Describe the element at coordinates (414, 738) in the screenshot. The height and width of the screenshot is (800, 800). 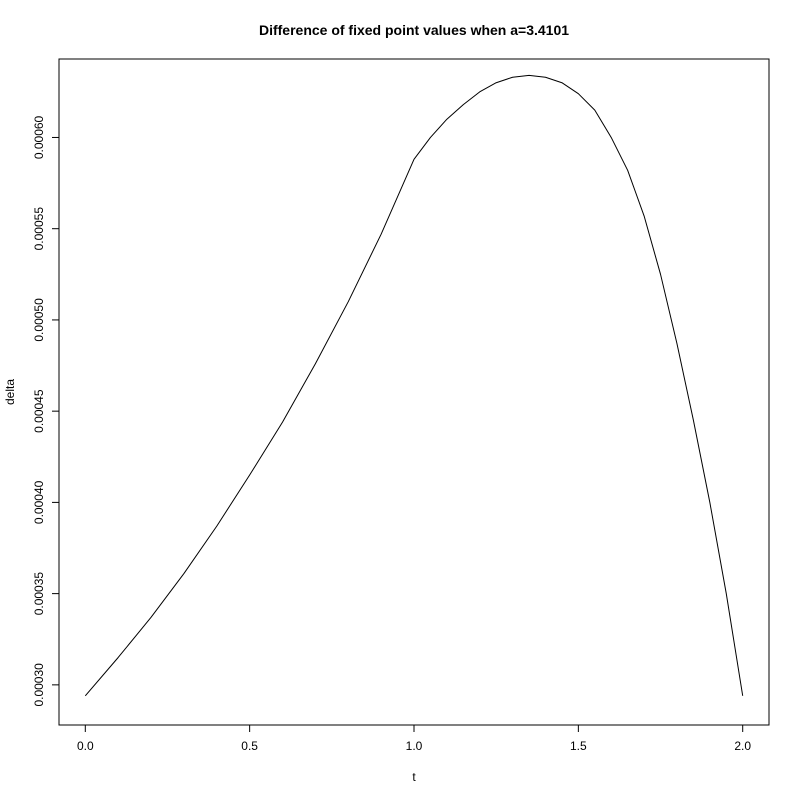
I see `x-axis: 0.0 0.5 1.0 1.5 2.0` at that location.